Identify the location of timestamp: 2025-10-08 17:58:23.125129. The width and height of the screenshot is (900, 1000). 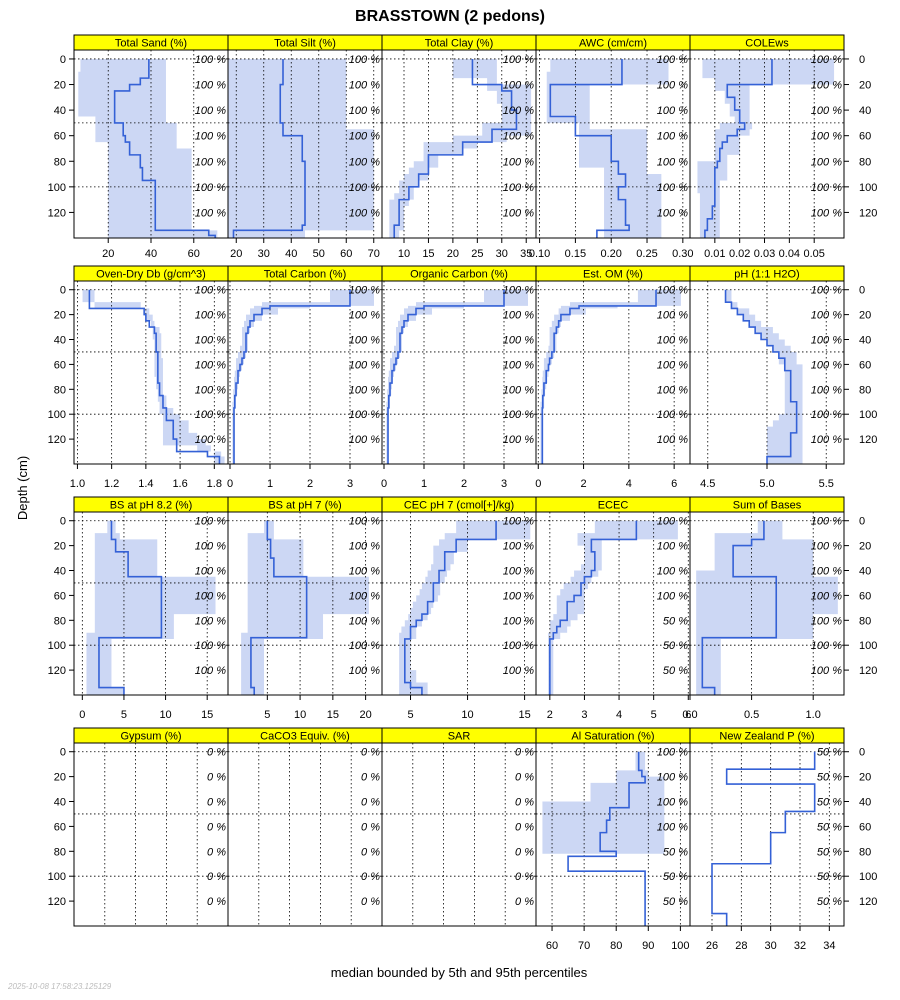
(59, 986).